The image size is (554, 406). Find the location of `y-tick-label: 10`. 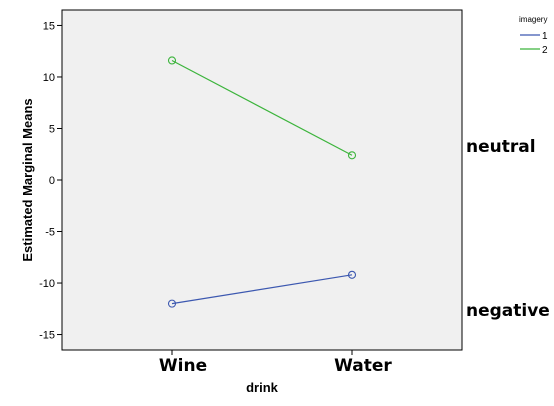

y-tick-label: 10 is located at coordinates (49, 78).